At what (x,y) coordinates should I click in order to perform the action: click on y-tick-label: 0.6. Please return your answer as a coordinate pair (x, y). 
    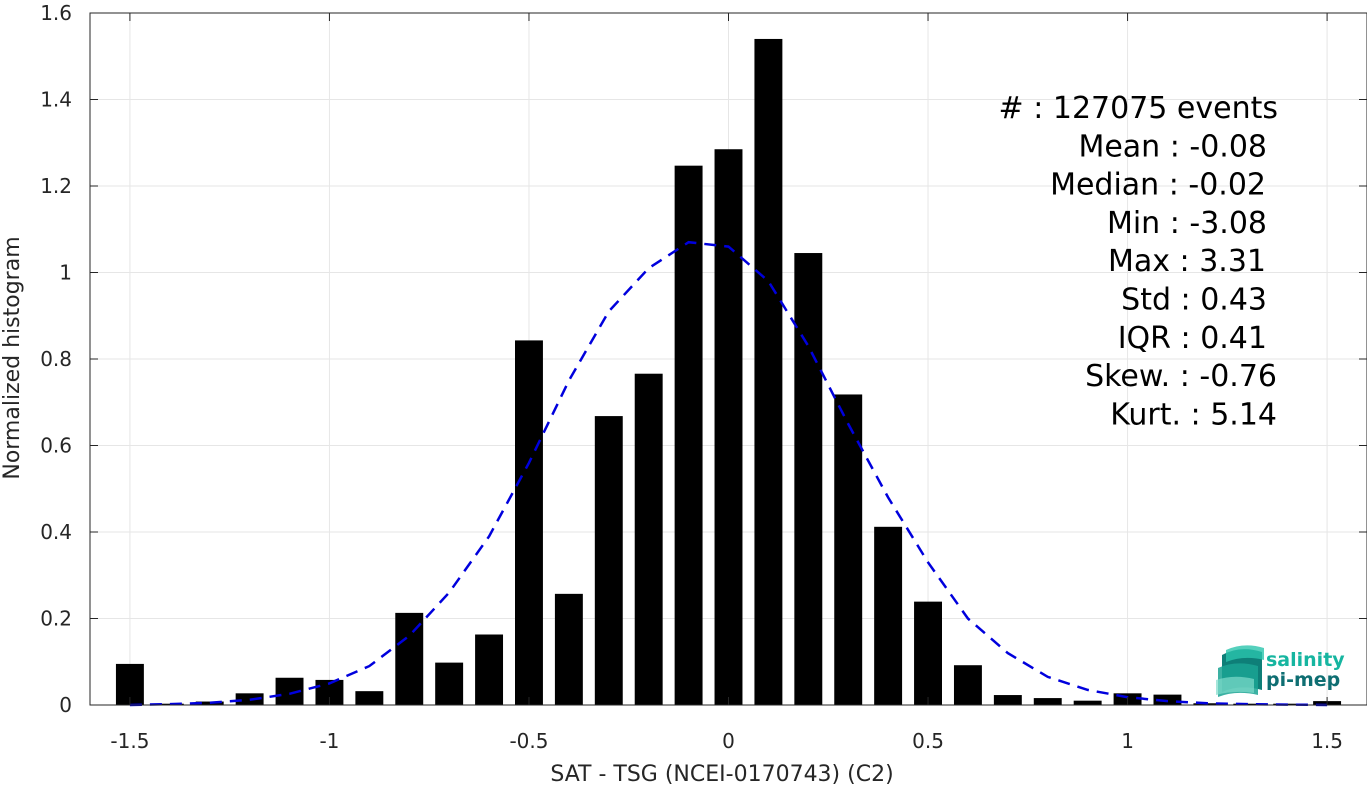
    Looking at the image, I should click on (56, 446).